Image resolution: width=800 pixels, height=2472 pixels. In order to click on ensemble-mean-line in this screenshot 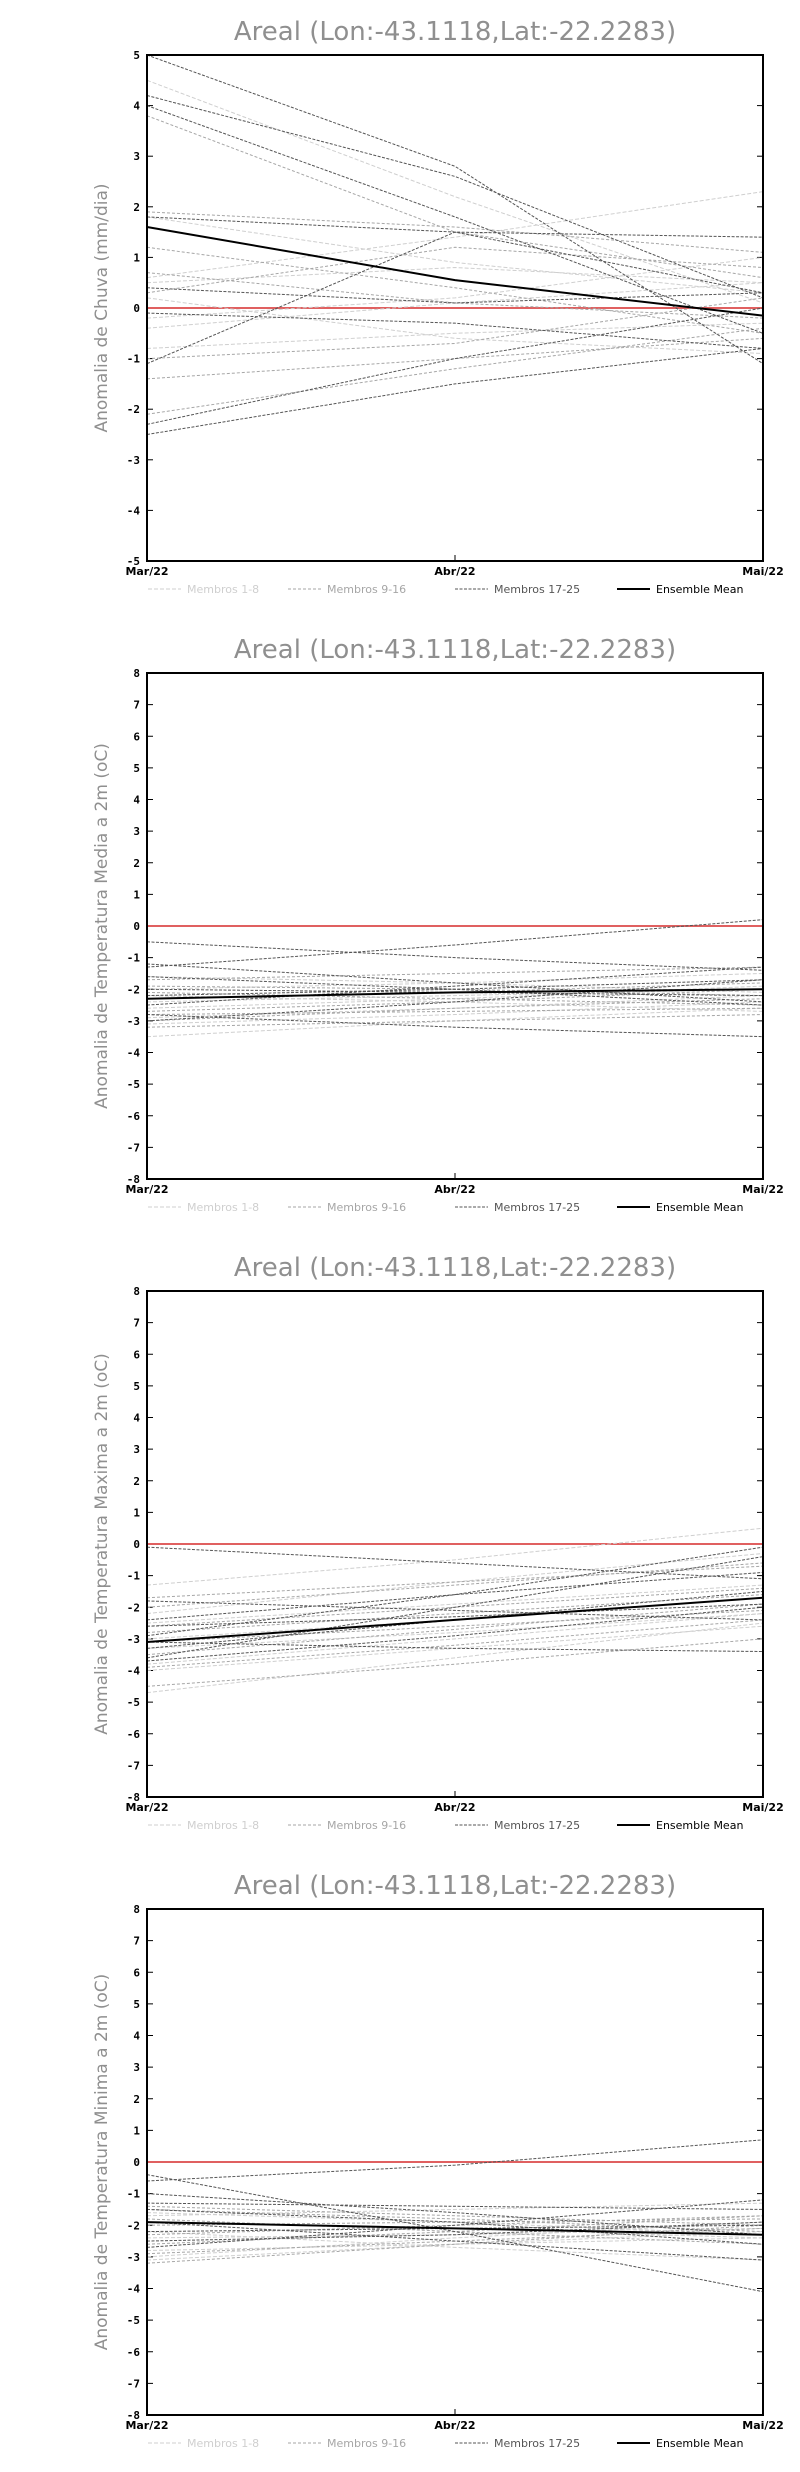, I will do `click(455, 271)`.